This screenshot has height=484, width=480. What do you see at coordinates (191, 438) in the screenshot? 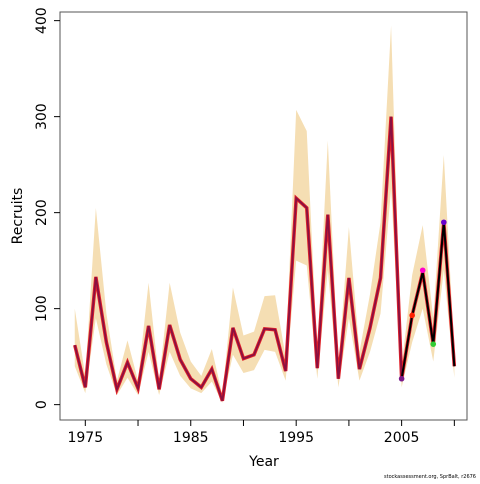
I see `x-tick-label: 1985` at bounding box center [191, 438].